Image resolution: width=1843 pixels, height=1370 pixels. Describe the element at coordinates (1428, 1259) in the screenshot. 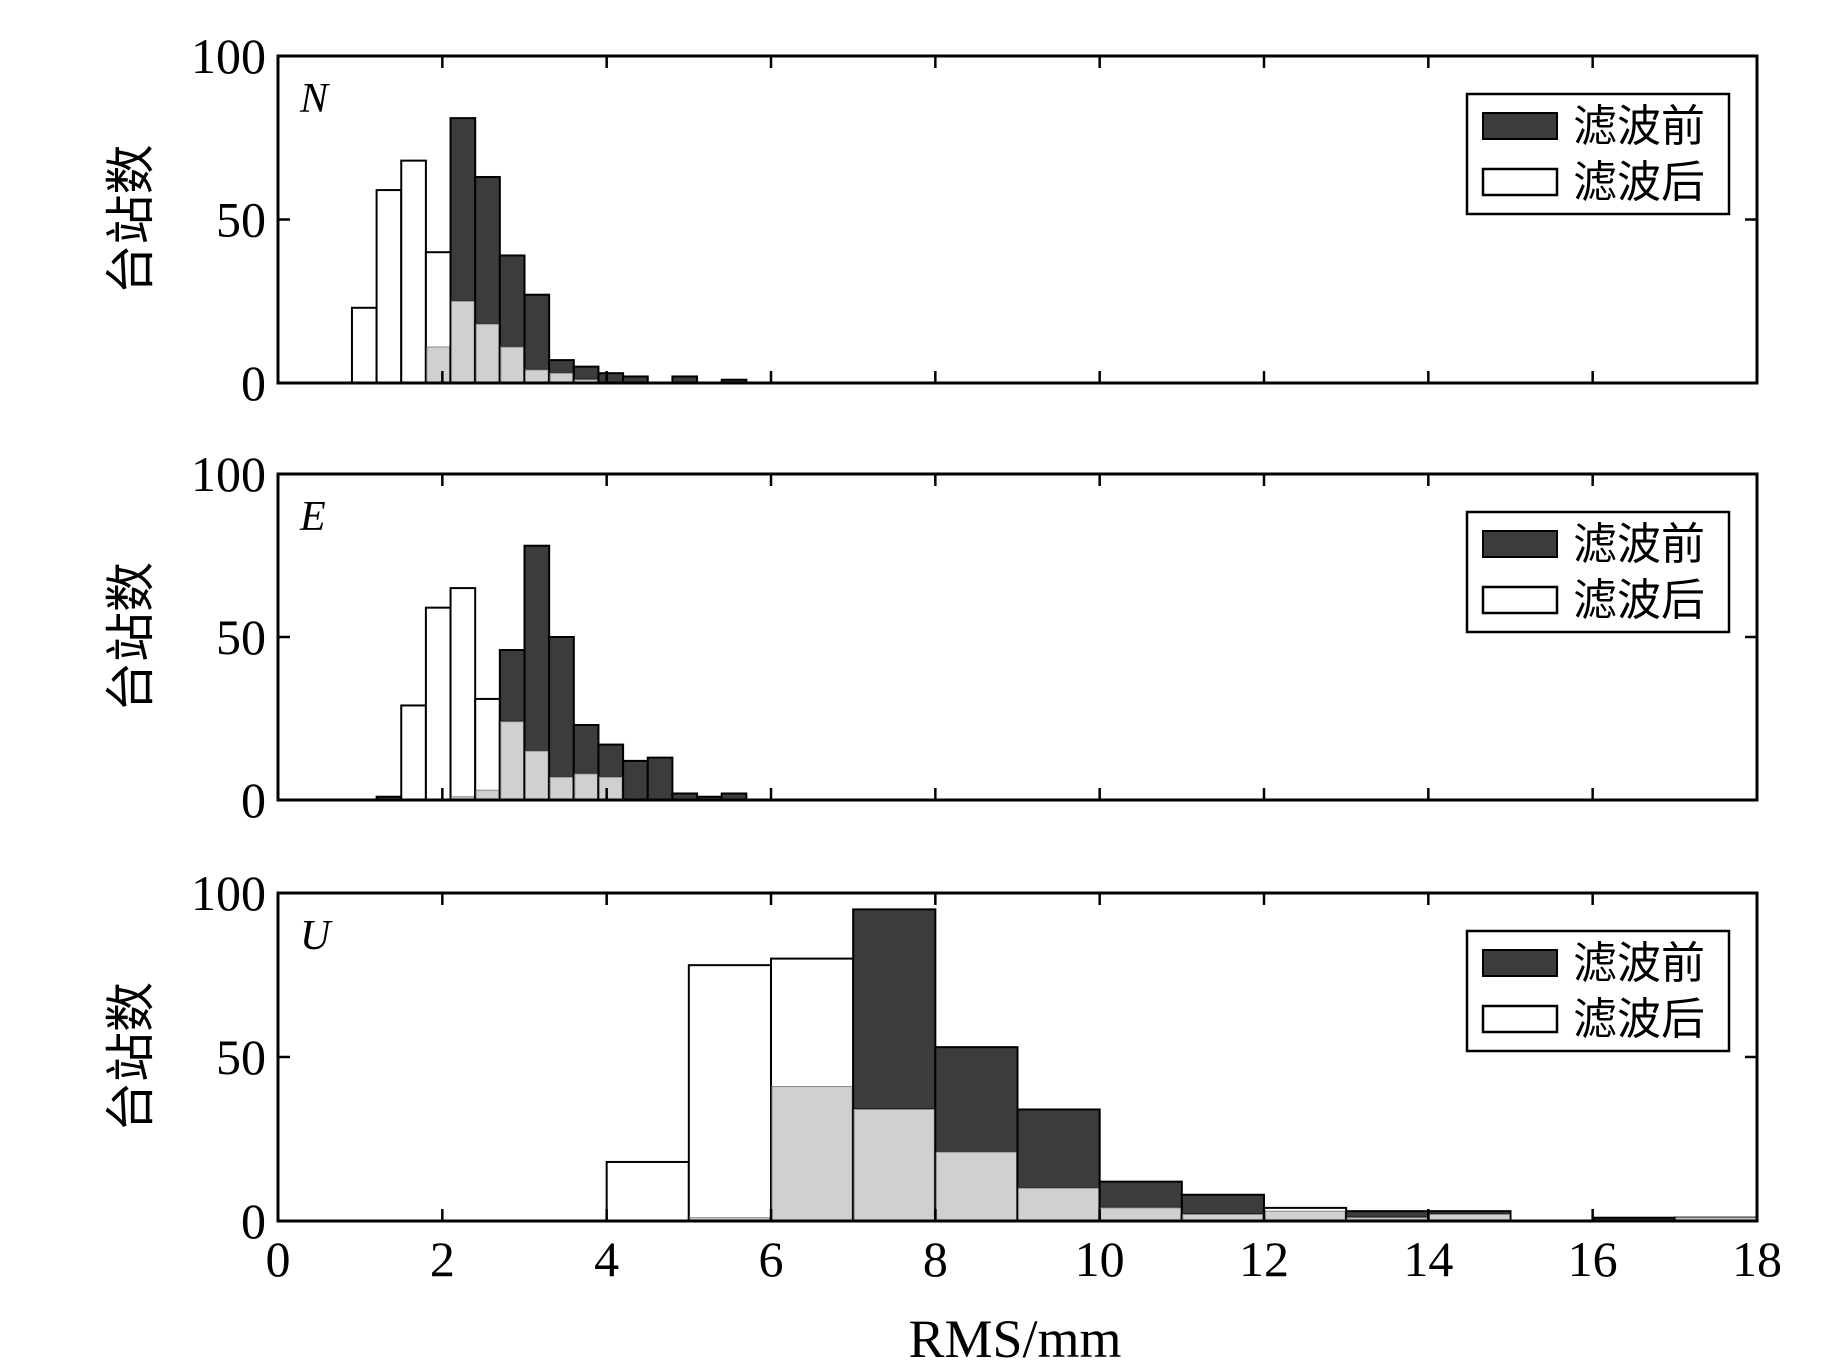

I see `x-tick-label: 14` at that location.